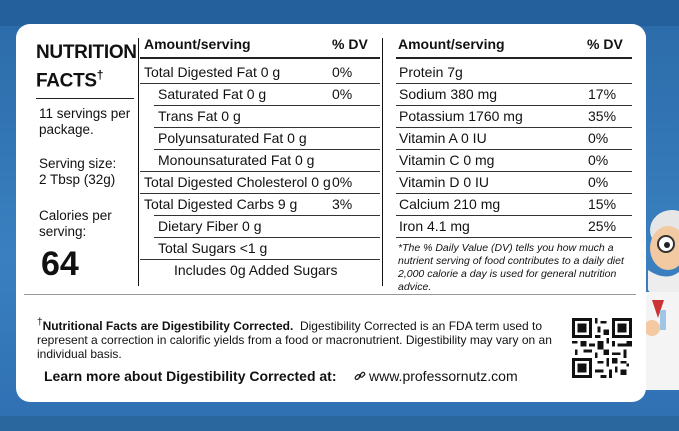 The width and height of the screenshot is (679, 431). What do you see at coordinates (443, 376) in the screenshot?
I see `website-url: www.professornutz.com` at bounding box center [443, 376].